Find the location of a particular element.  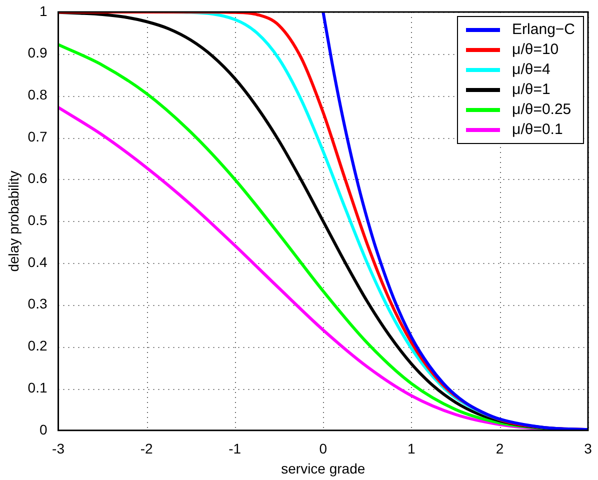

legend-label: μ/θ=0.25 is located at coordinates (542, 110).